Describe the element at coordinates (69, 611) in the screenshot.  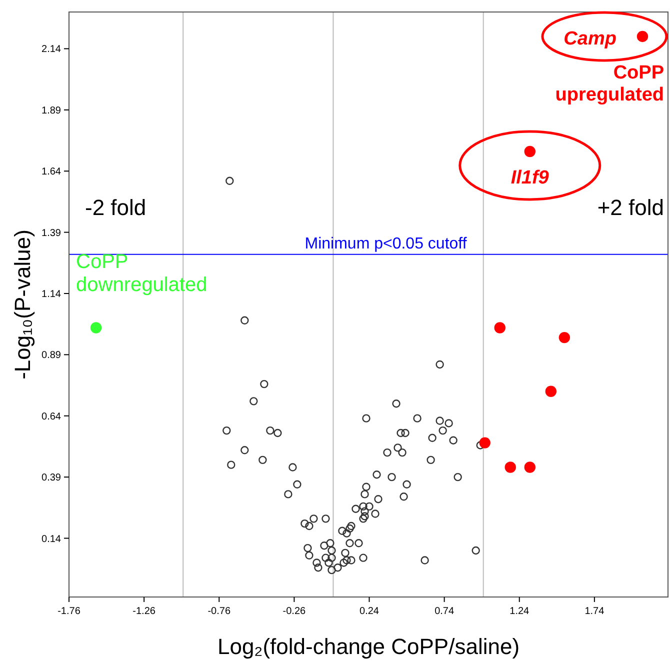
I see `x-tick-label: -1.76` at that location.